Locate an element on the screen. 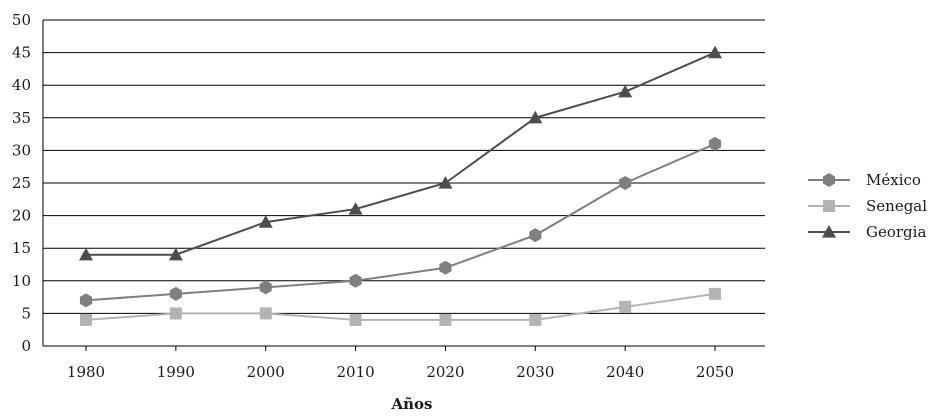 Image resolution: width=938 pixels, height=416 pixels. y-tick-label: 15 is located at coordinates (21, 248).